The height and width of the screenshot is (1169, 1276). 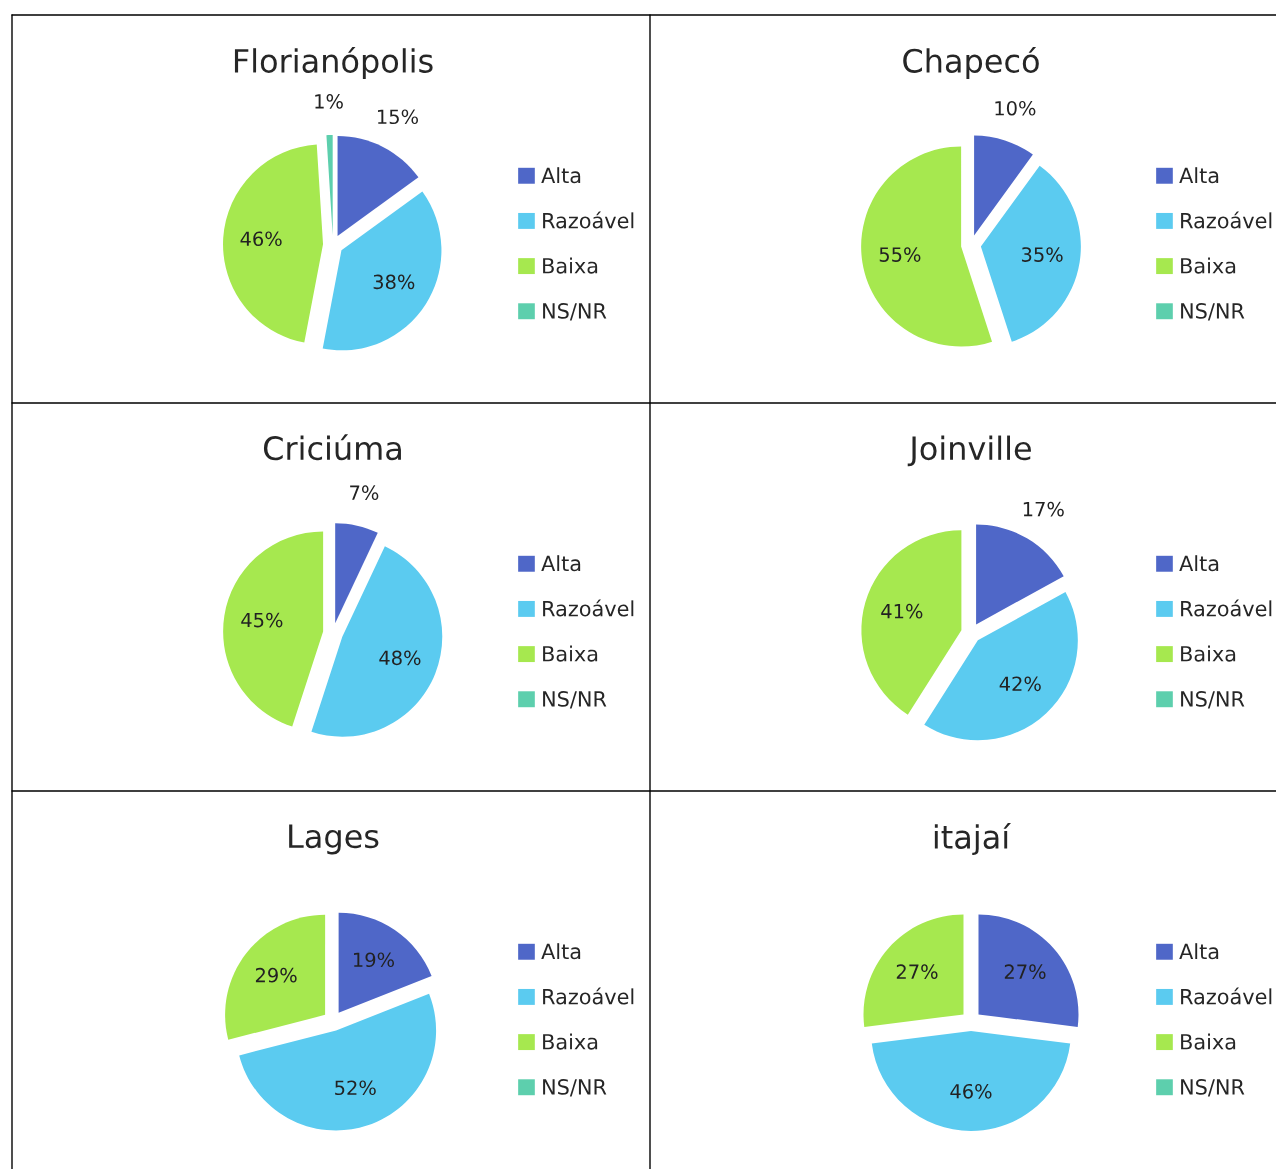 I want to click on data-label: 35%, so click(x=1042, y=254).